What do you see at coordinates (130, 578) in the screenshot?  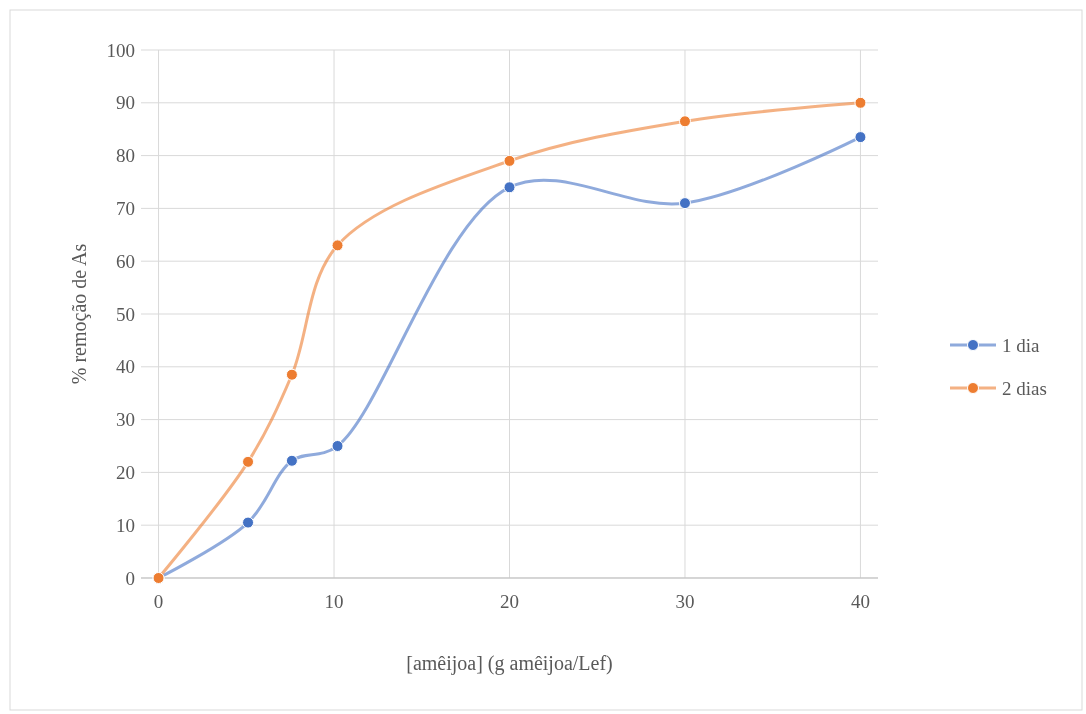 I see `y-tick-label: 0` at bounding box center [130, 578].